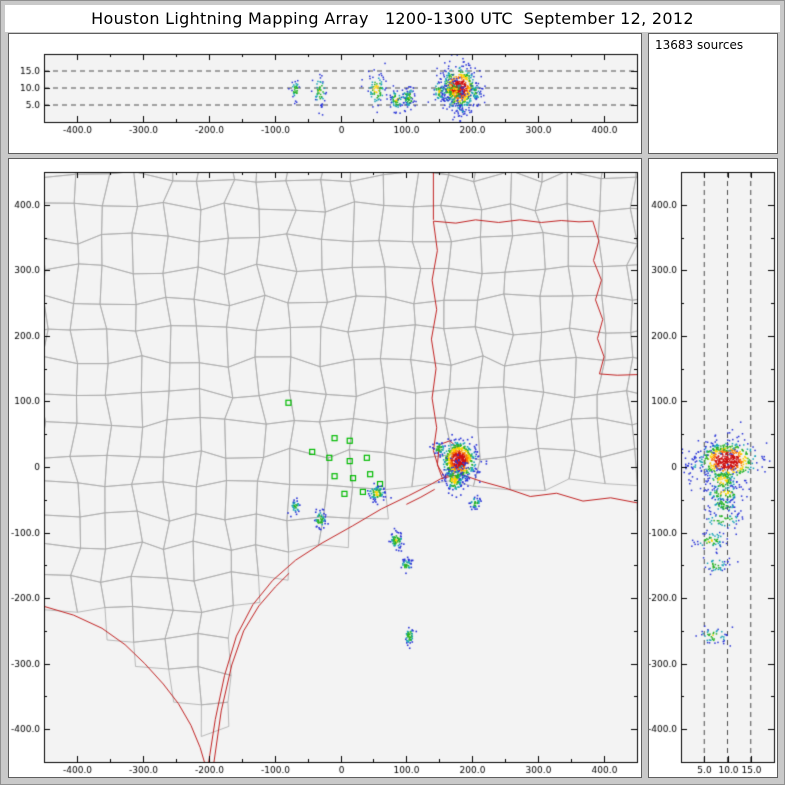 Image resolution: width=785 pixels, height=785 pixels. What do you see at coordinates (699, 45) in the screenshot?
I see `sources-count-label: 13683 sources` at bounding box center [699, 45].